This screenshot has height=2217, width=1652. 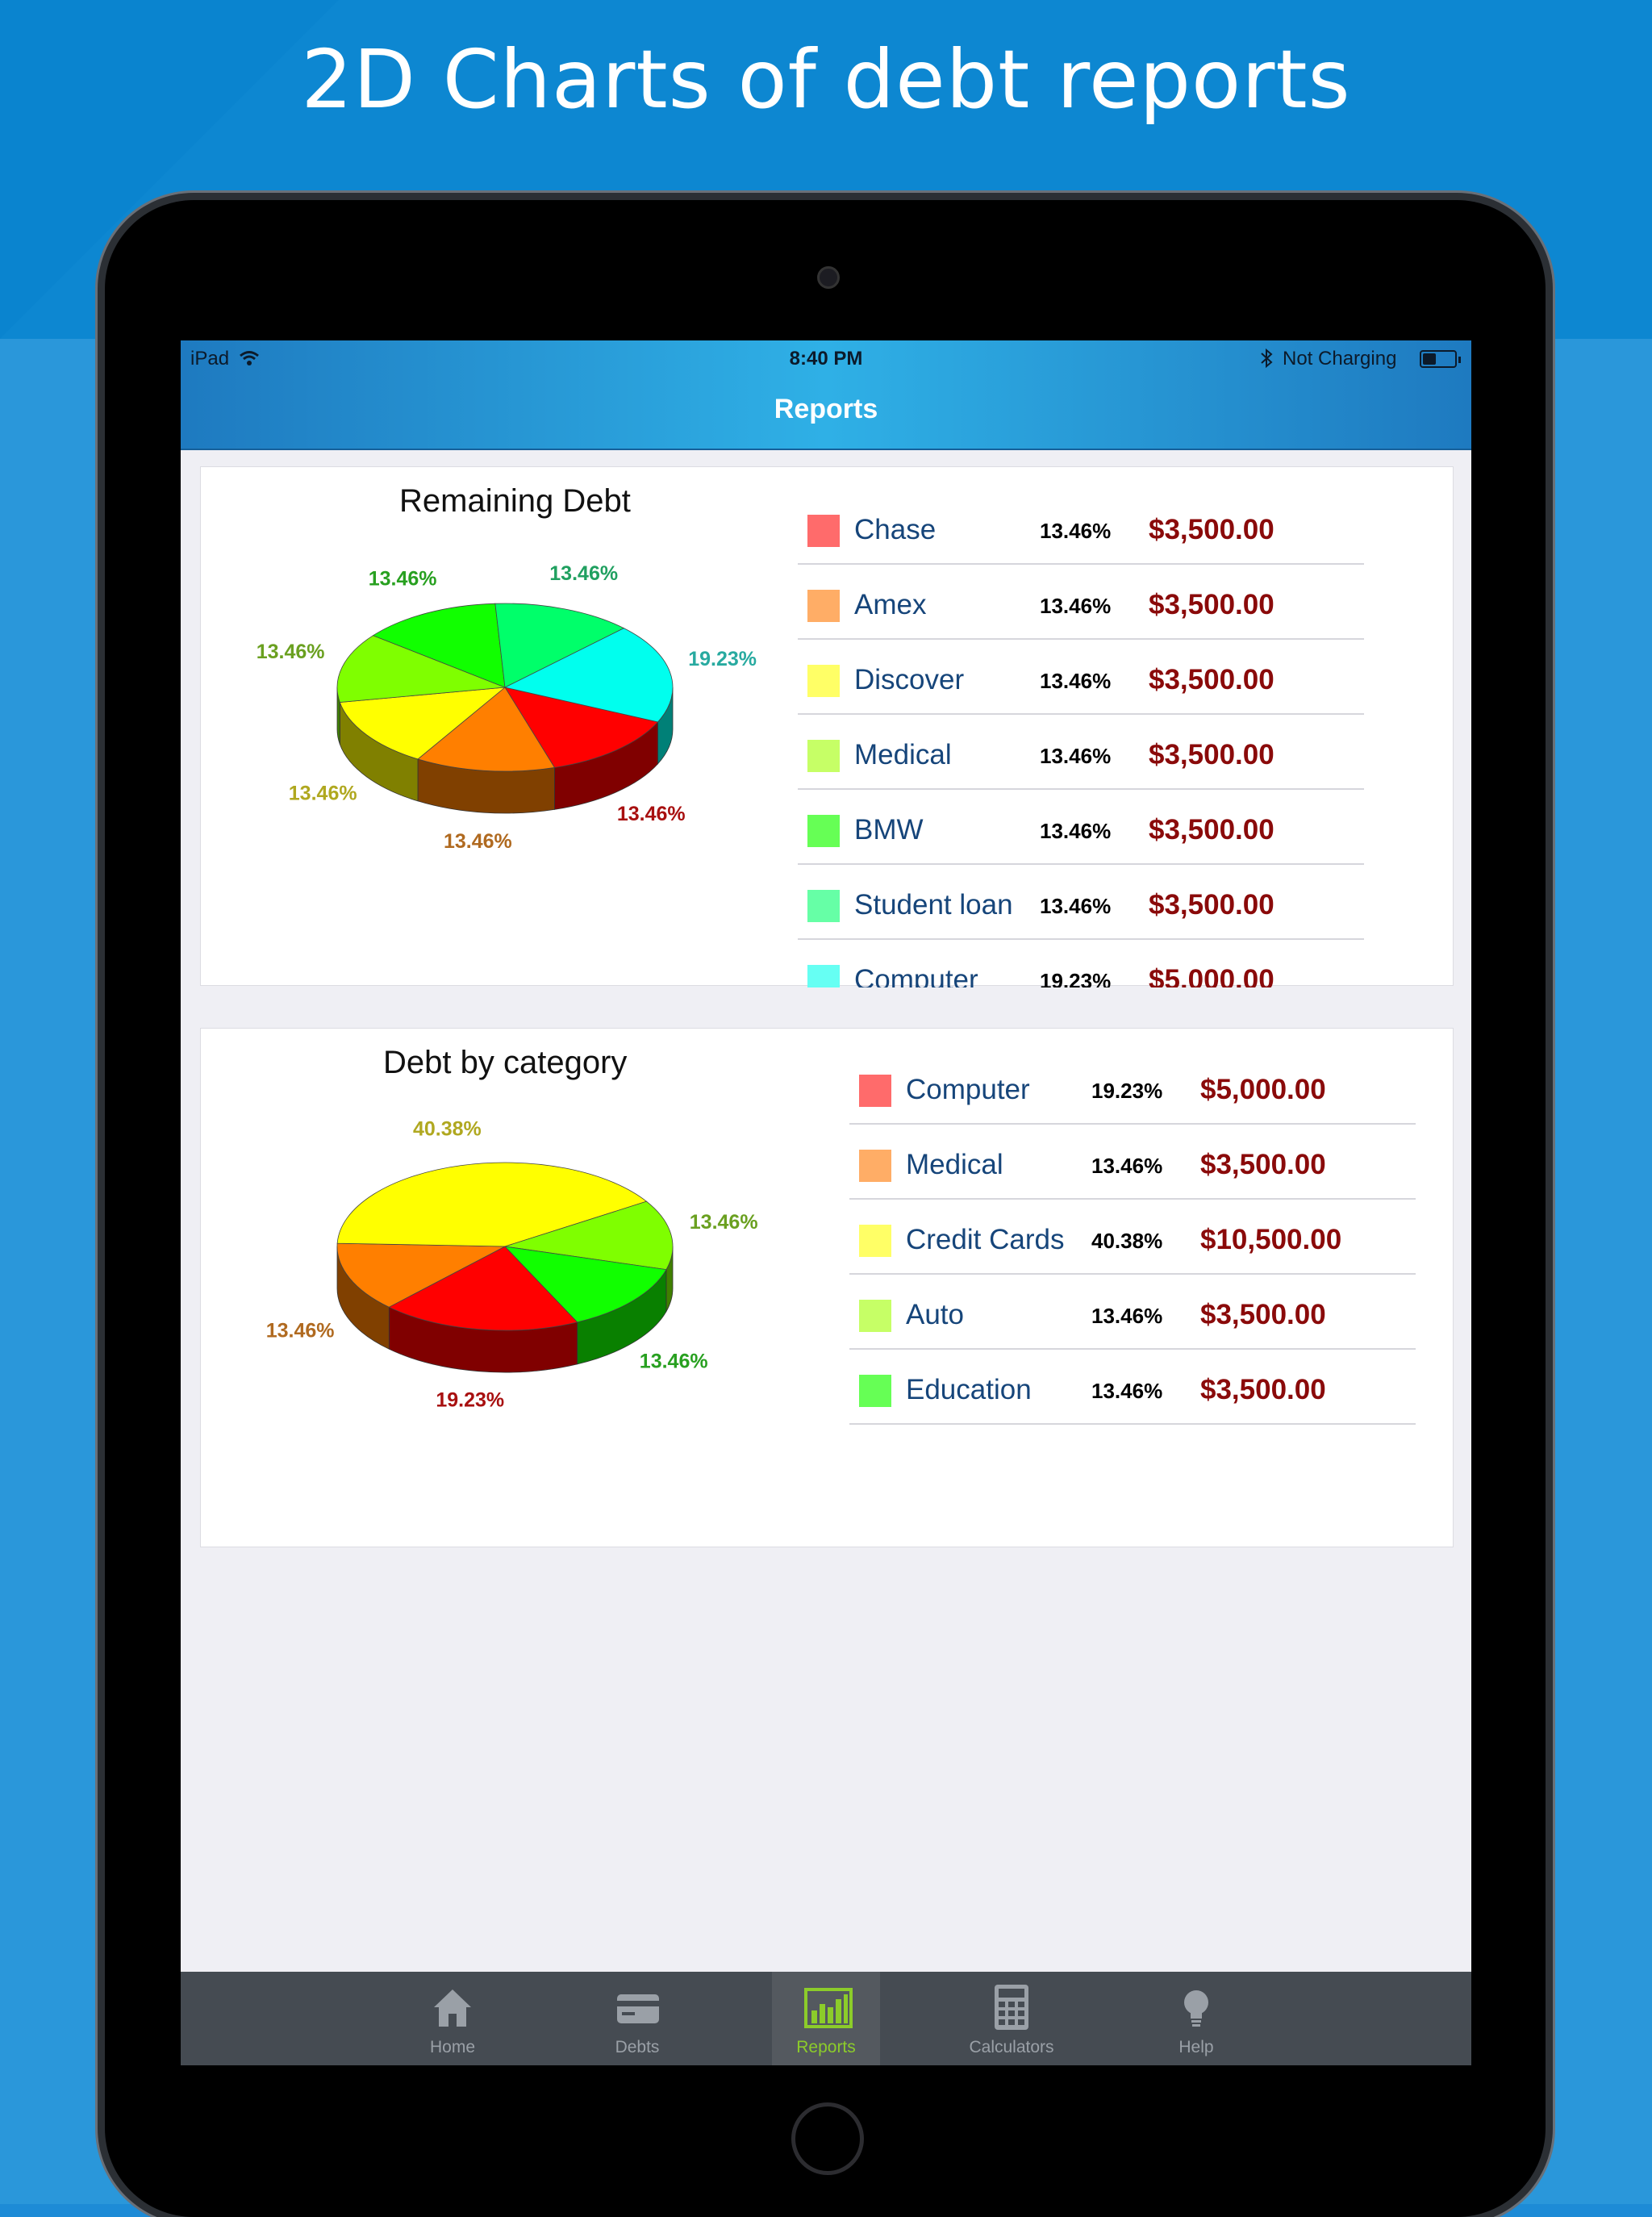 I want to click on calculator-icon, so click(x=1011, y=2008).